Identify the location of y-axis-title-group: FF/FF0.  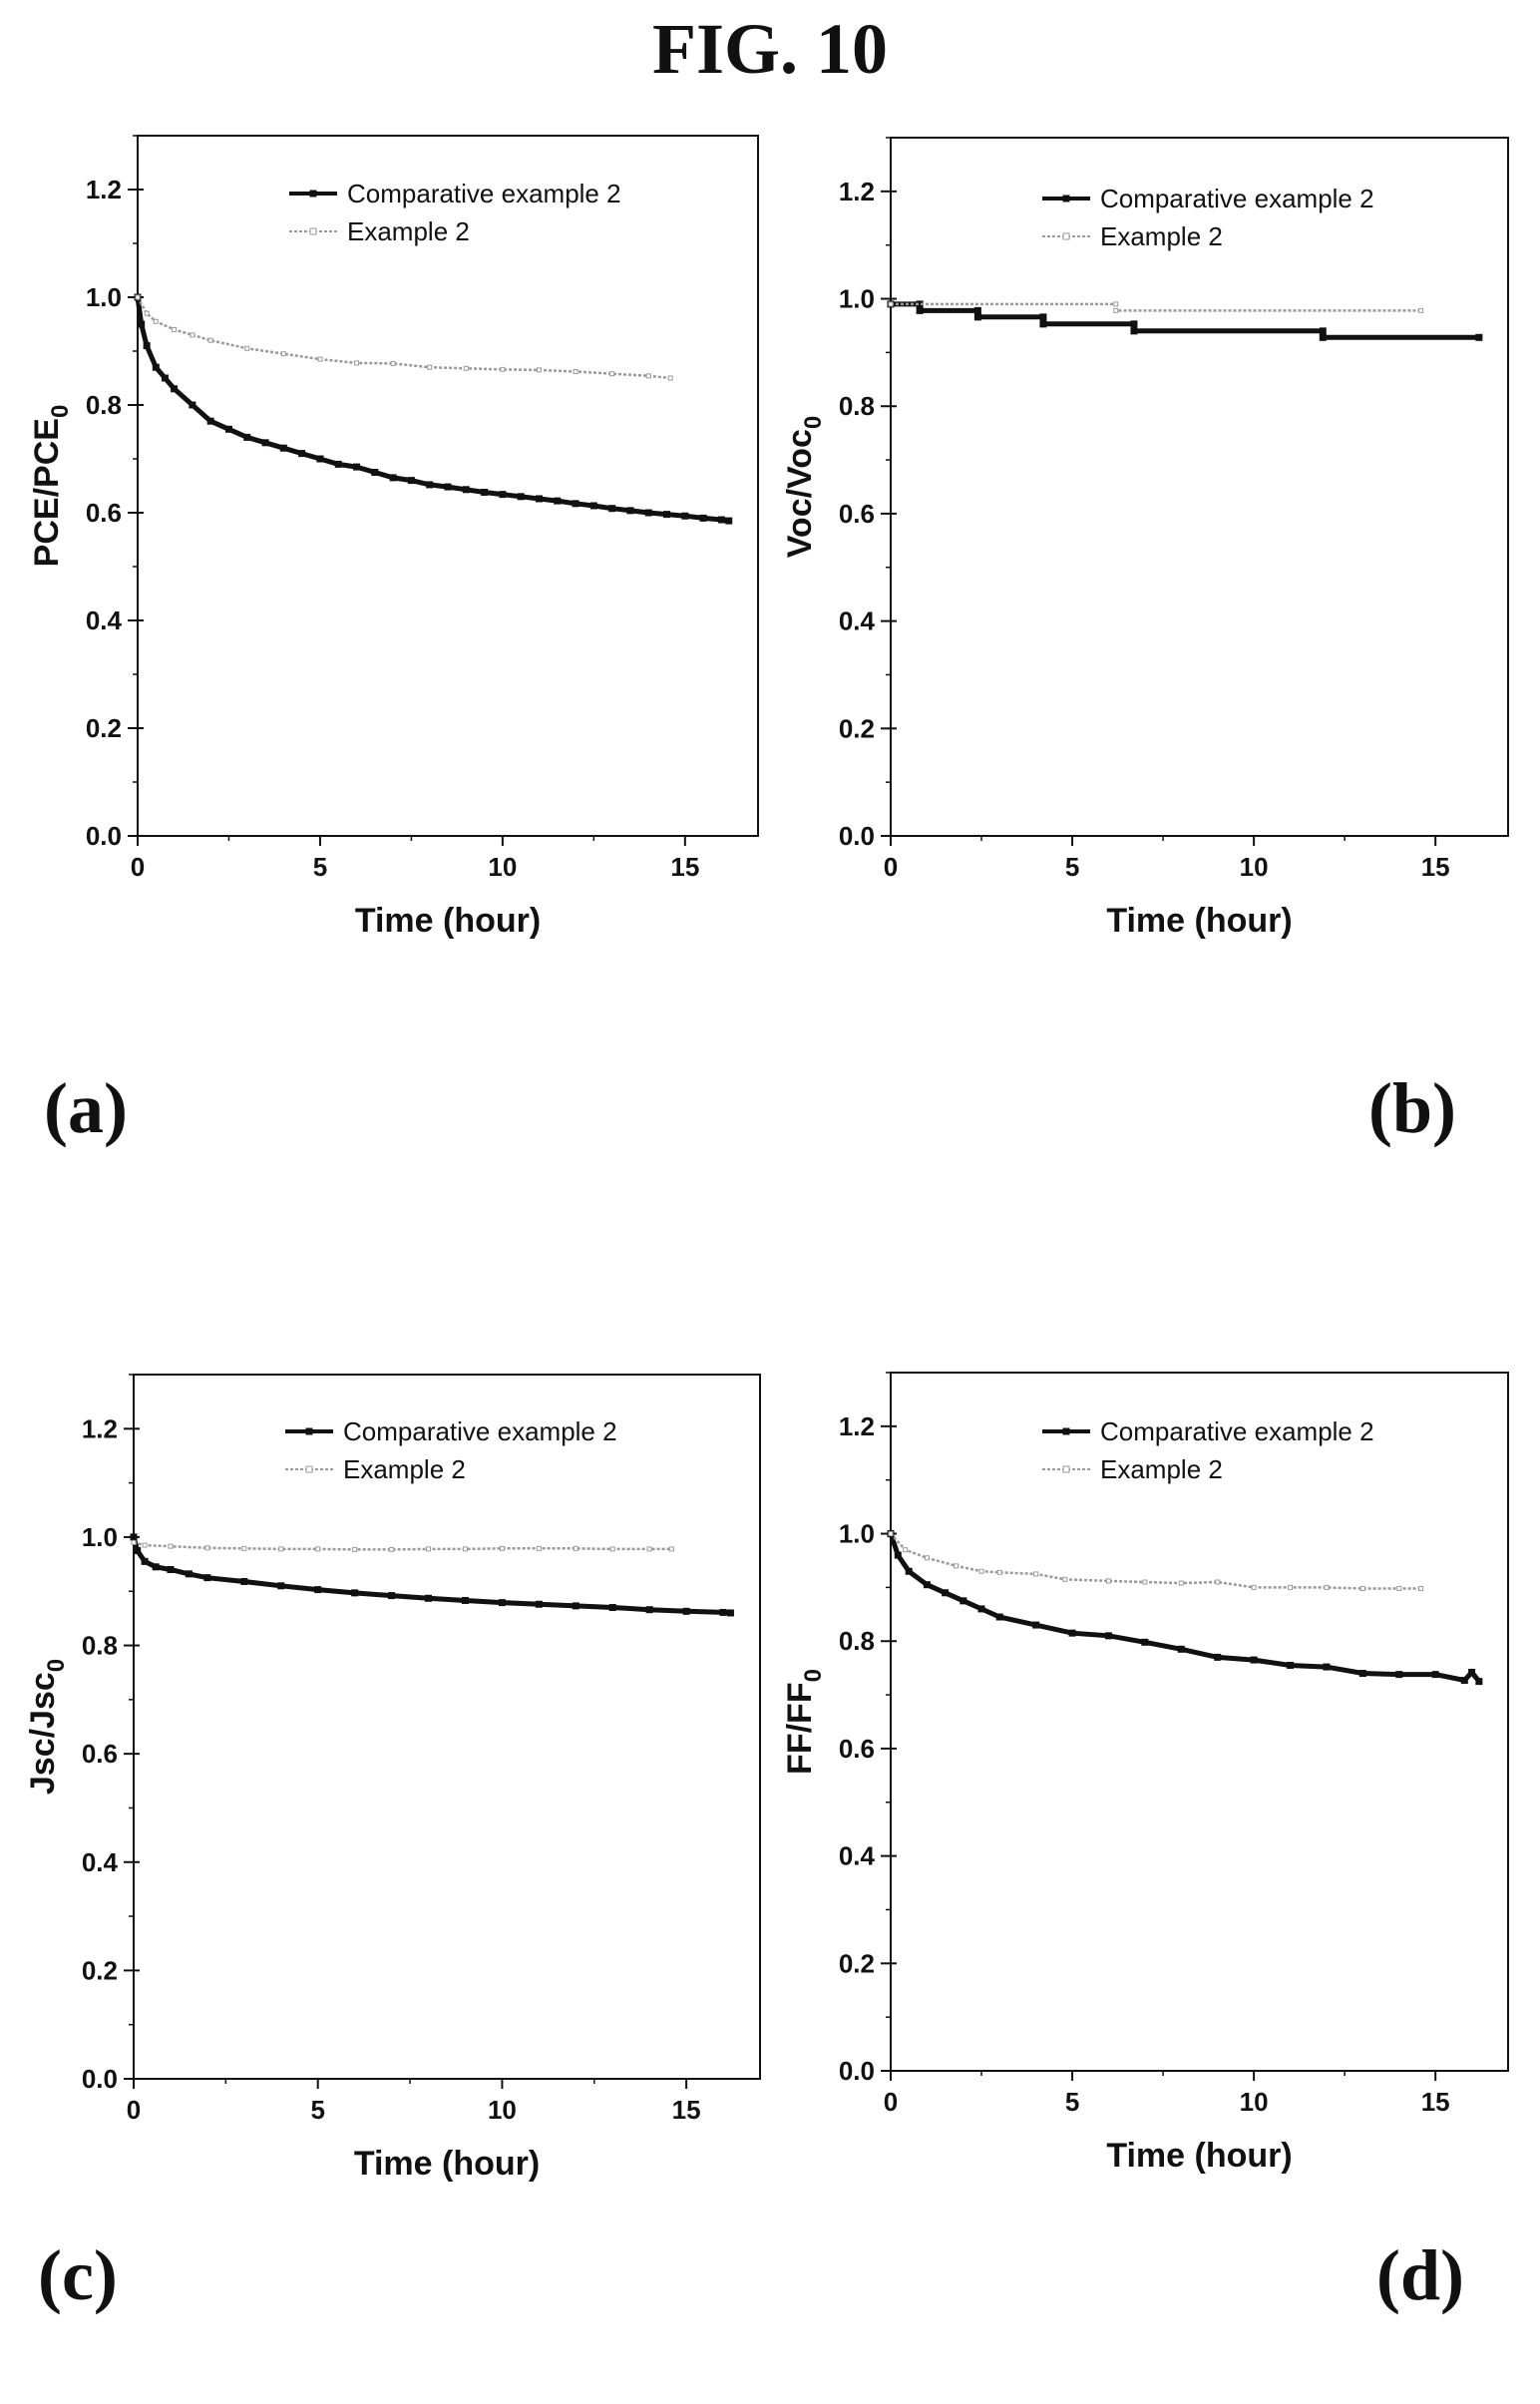
(804, 1722).